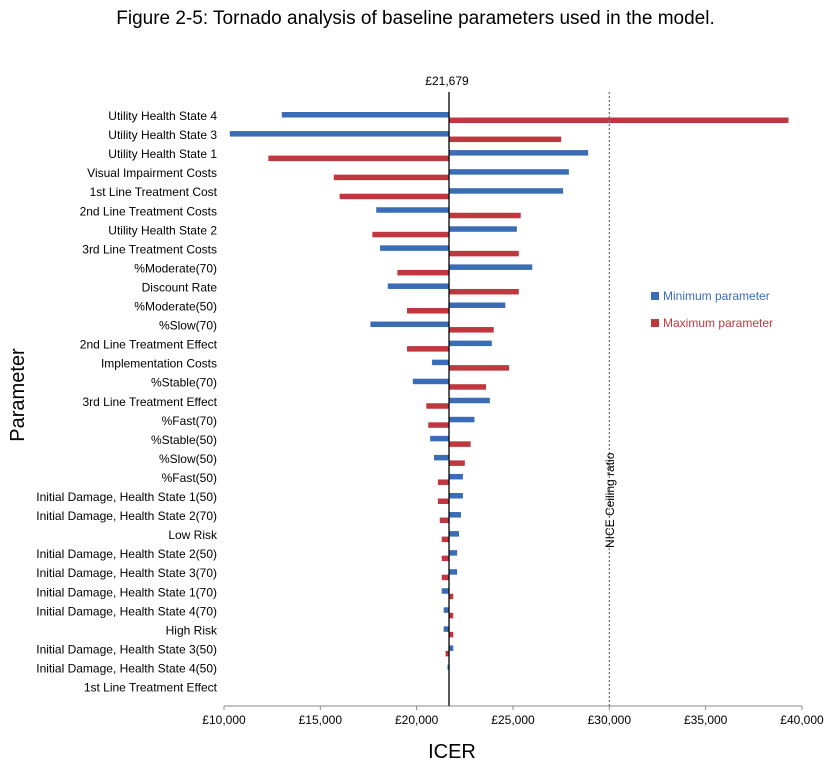 The width and height of the screenshot is (831, 771). Describe the element at coordinates (802, 720) in the screenshot. I see `x-tick-label: £40,000` at that location.